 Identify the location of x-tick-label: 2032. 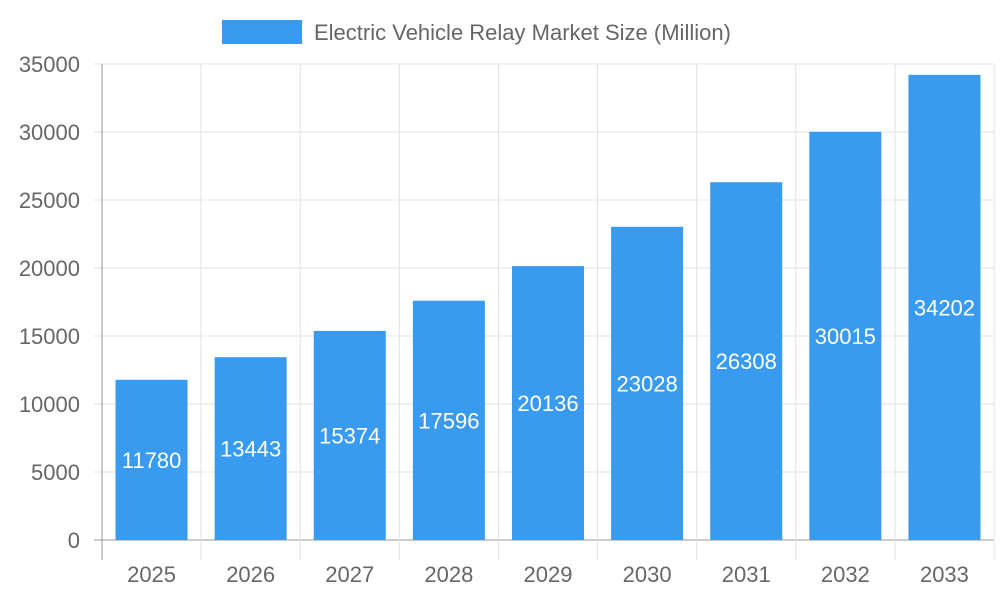
(845, 574).